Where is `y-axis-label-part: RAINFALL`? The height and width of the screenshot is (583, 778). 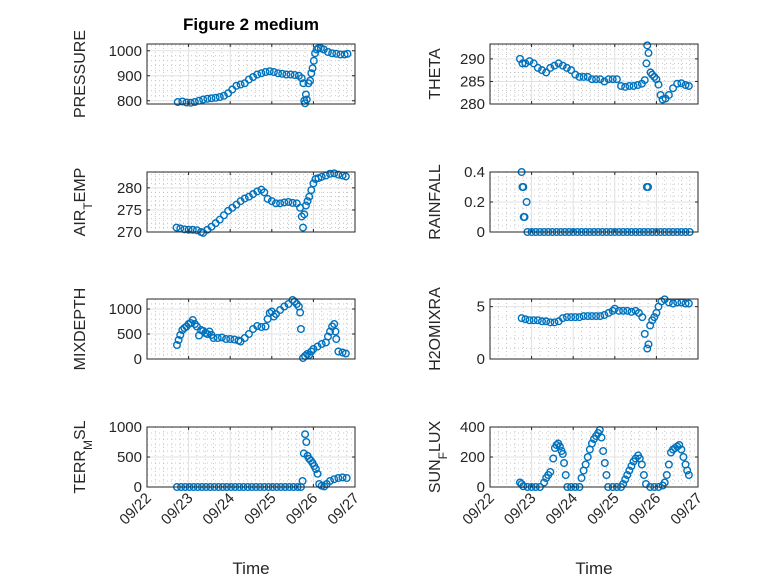 y-axis-label-part: RAINFALL is located at coordinates (435, 202).